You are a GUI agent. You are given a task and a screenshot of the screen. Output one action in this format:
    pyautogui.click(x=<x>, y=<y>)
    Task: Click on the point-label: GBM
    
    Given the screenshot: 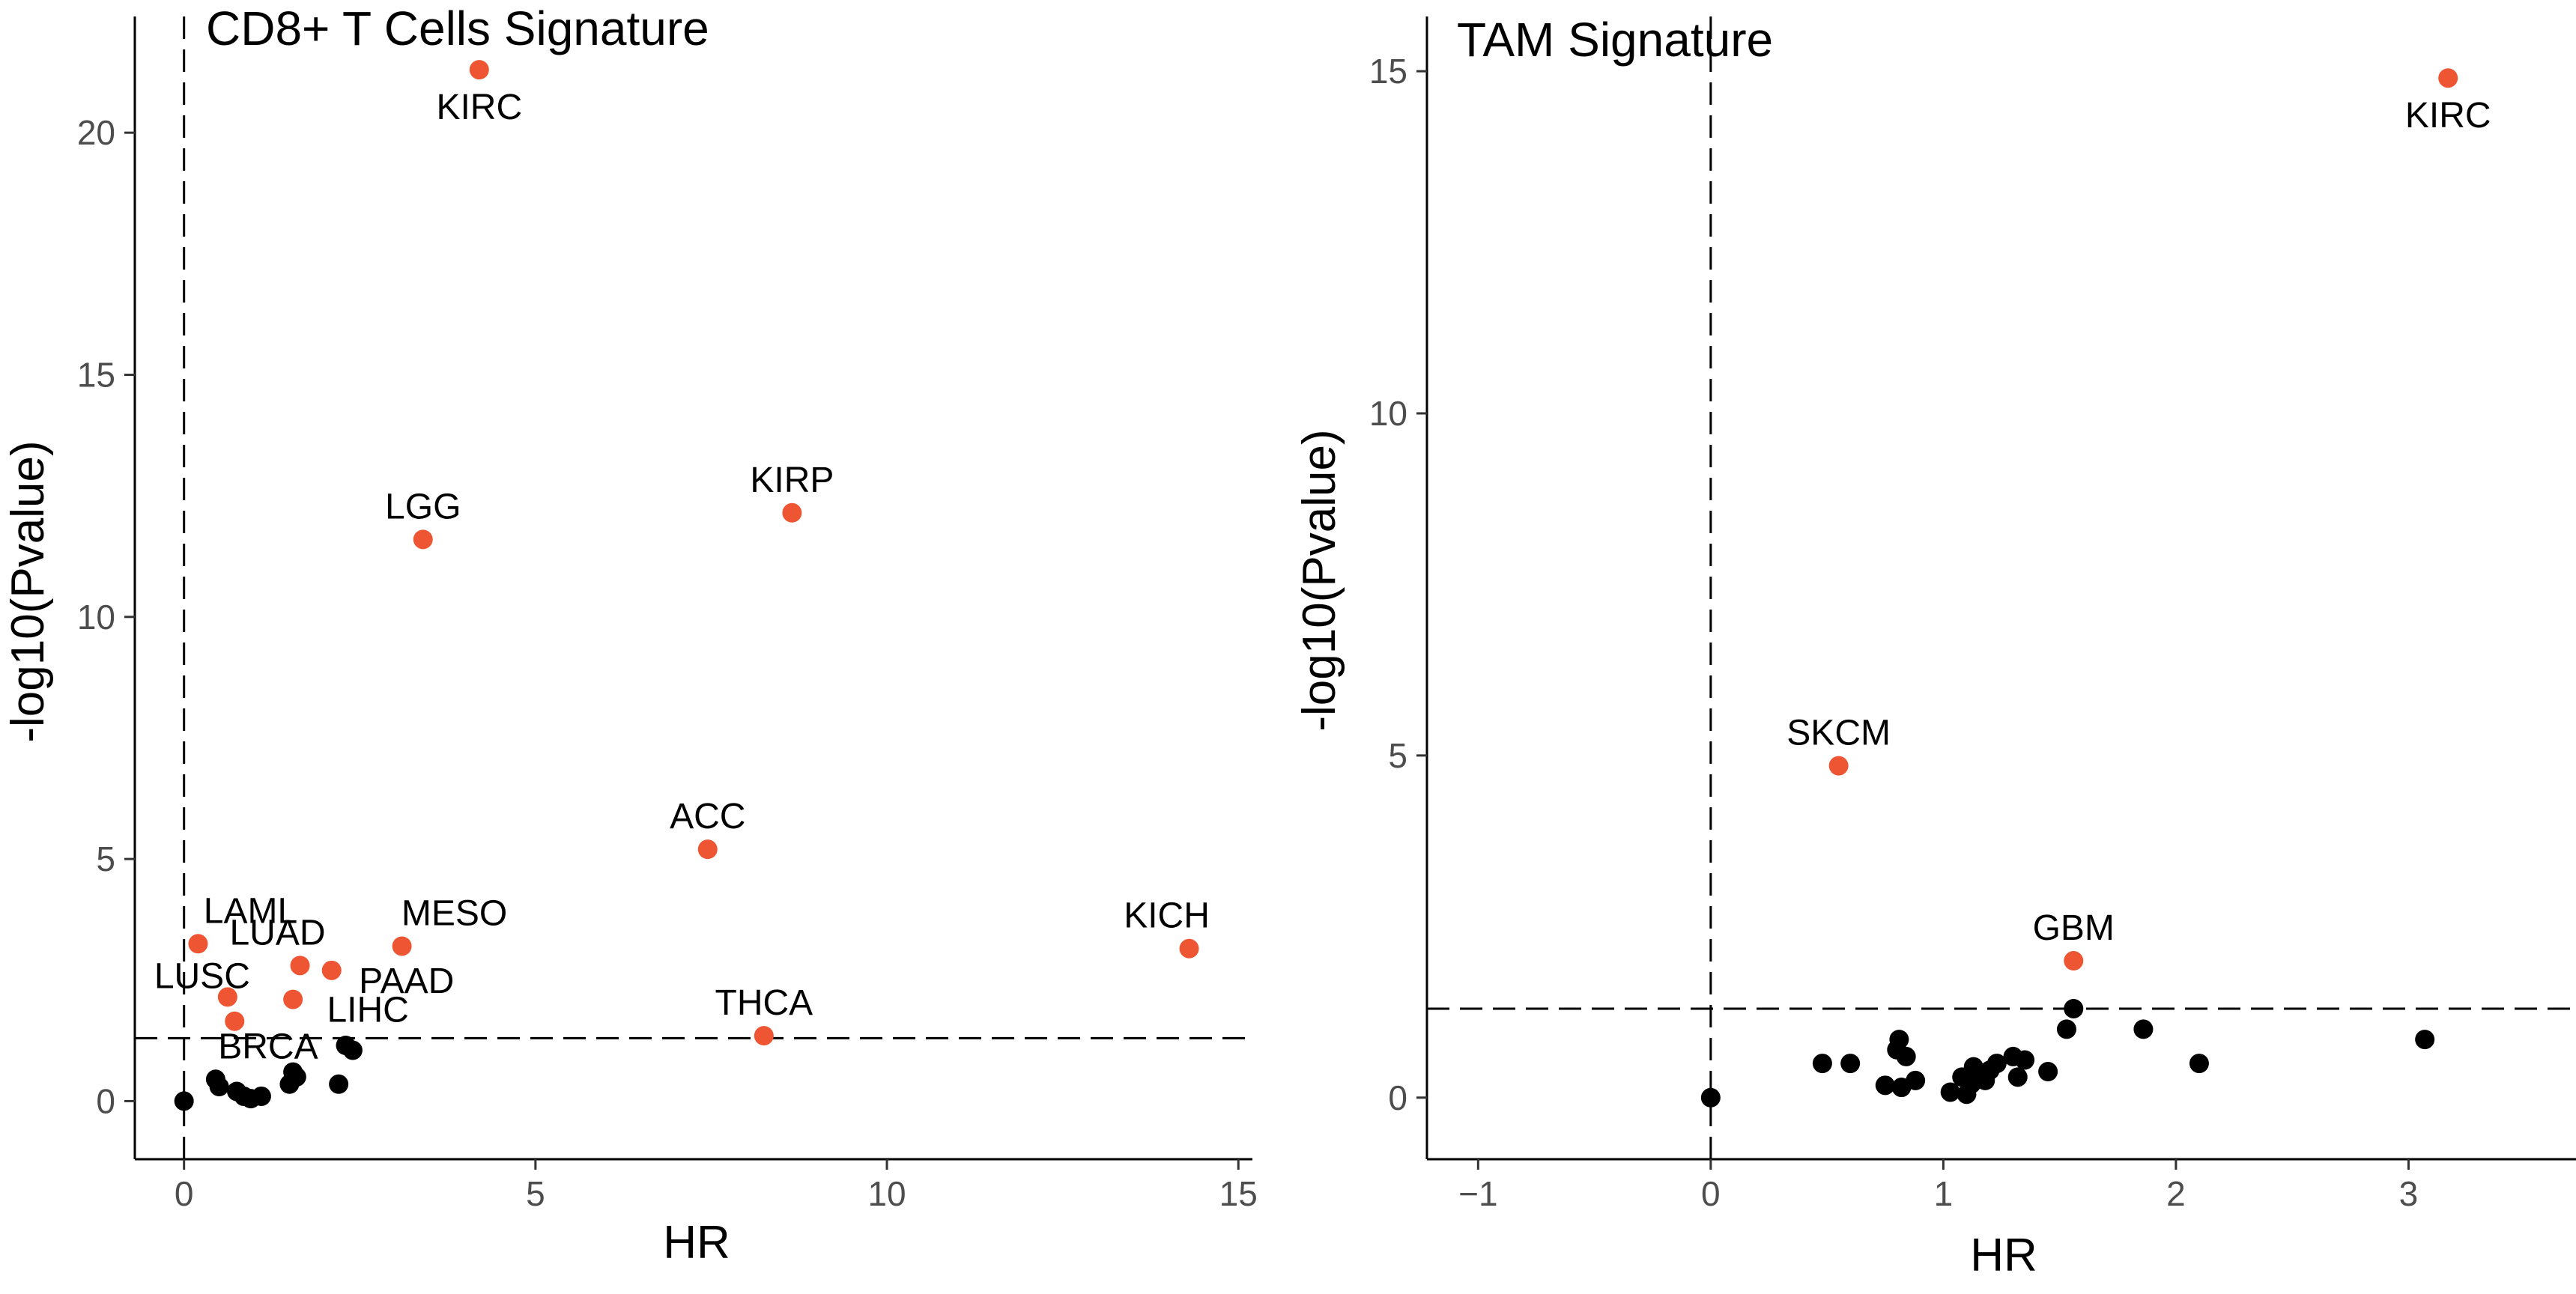 What is the action you would take?
    pyautogui.click(x=2074, y=928)
    